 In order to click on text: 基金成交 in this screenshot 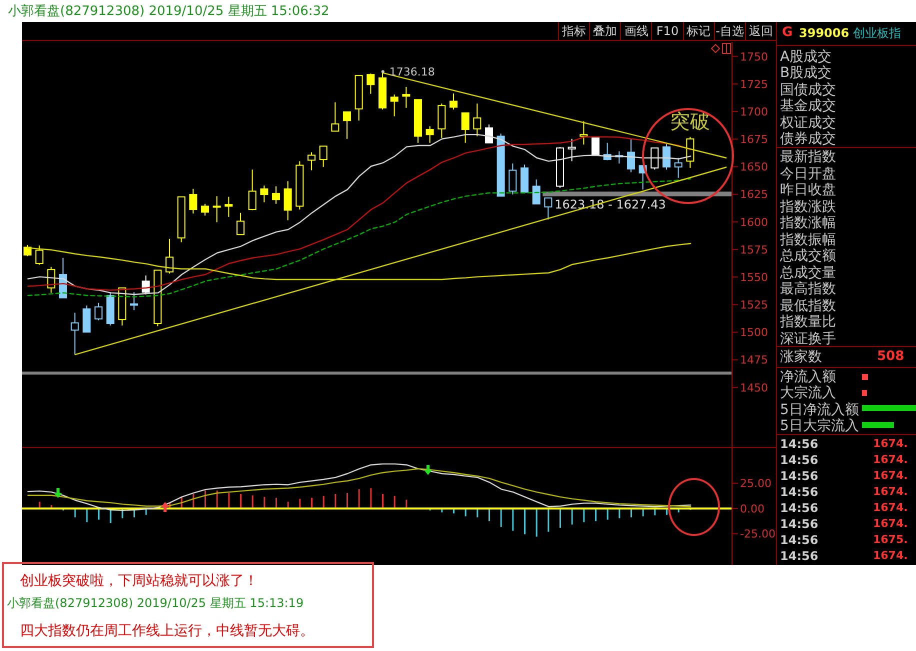, I will do `click(808, 106)`.